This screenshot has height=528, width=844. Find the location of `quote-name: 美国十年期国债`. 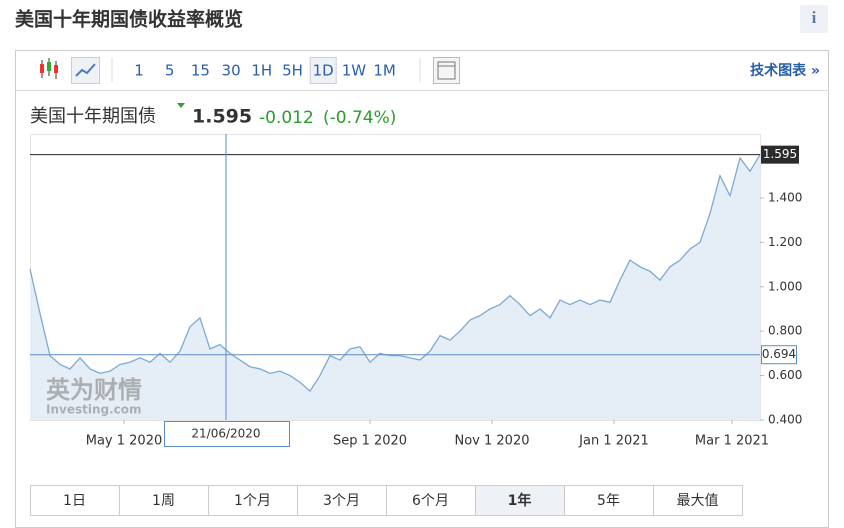

quote-name: 美国十年期国债 is located at coordinates (93, 116).